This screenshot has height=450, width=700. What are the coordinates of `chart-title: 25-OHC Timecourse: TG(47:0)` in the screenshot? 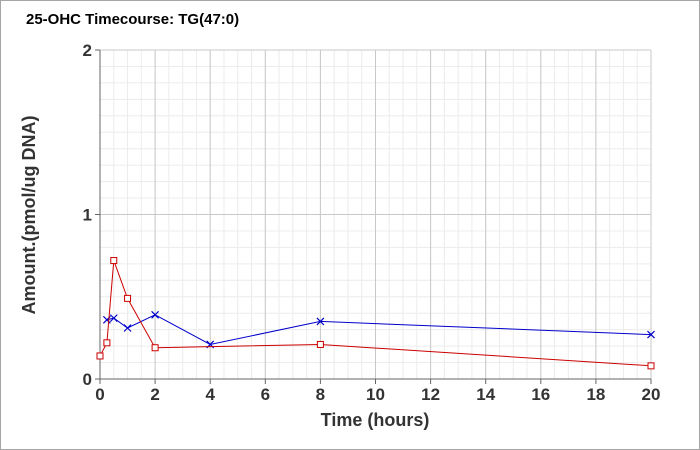 It's located at (133, 19).